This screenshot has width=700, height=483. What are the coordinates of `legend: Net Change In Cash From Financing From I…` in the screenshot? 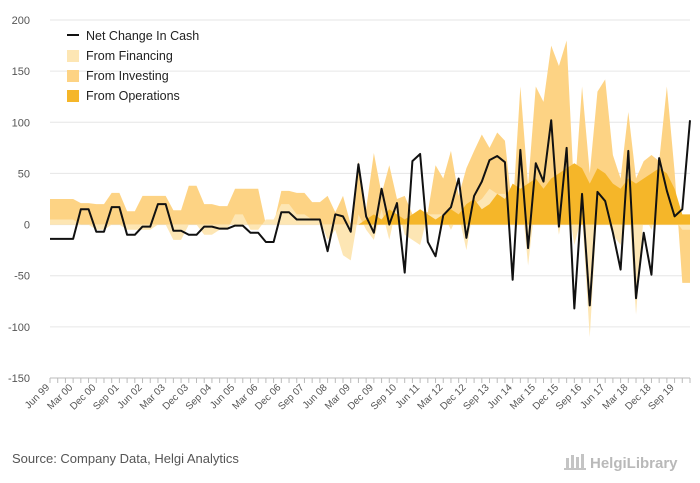 It's located at (133, 66).